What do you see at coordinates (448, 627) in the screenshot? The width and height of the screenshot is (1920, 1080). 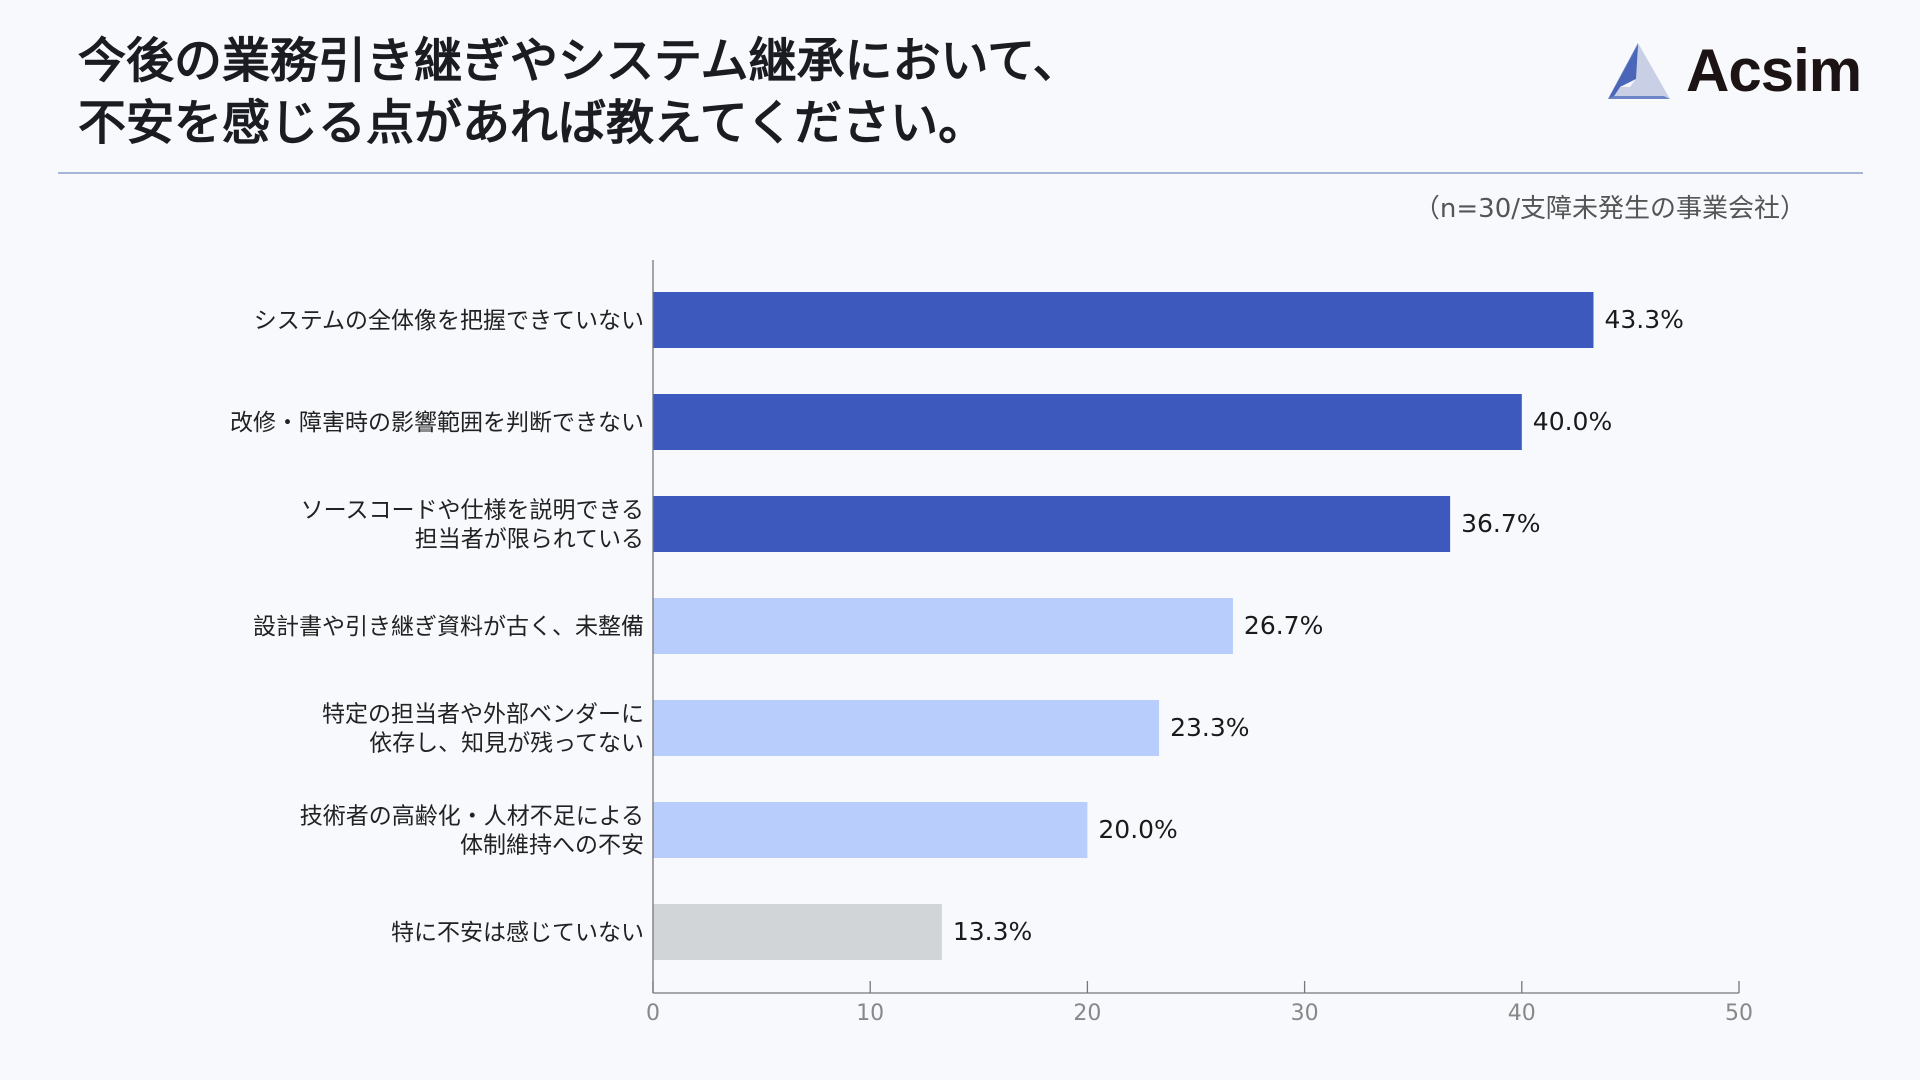 I see `category-label: 設計書や引き継ぎ資料が古く、未整備` at bounding box center [448, 627].